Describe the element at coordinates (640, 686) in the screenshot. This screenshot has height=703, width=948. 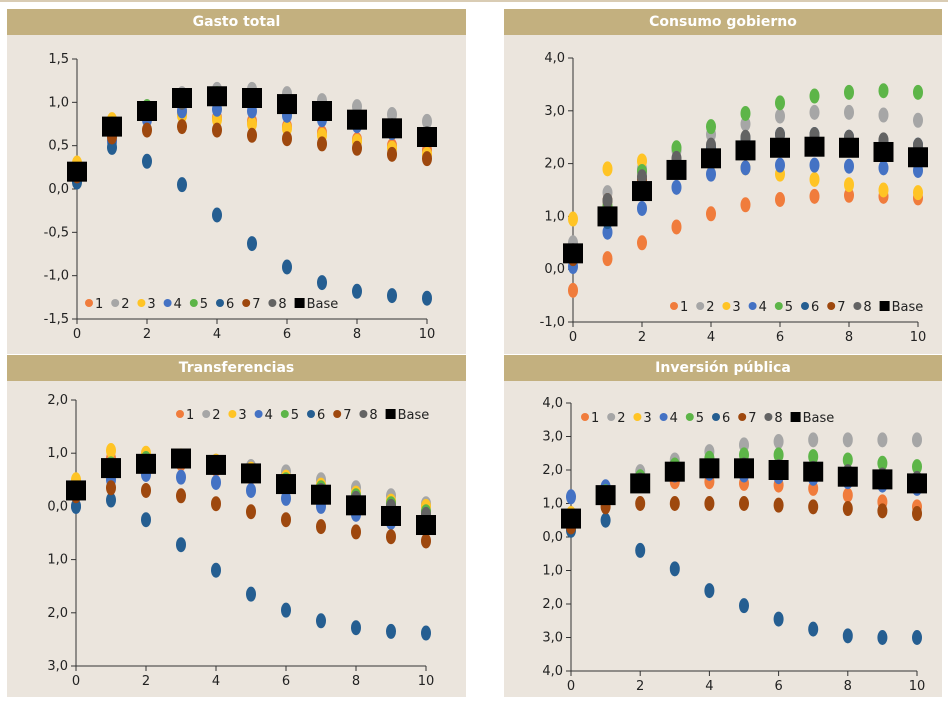
I see `x-tick-label: 2` at that location.